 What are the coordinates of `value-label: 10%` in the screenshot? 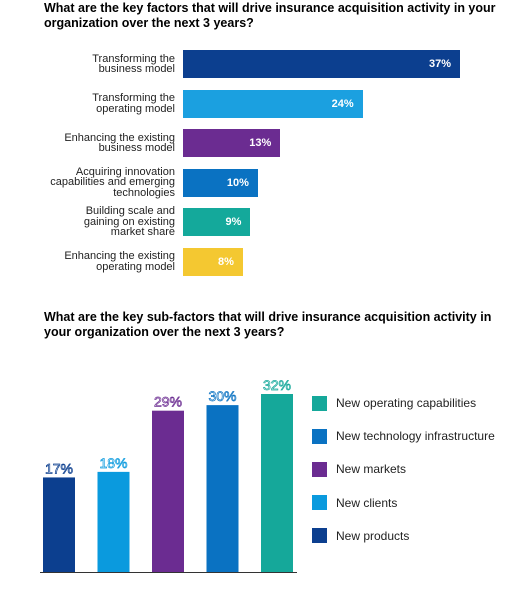 It's located at (237, 182).